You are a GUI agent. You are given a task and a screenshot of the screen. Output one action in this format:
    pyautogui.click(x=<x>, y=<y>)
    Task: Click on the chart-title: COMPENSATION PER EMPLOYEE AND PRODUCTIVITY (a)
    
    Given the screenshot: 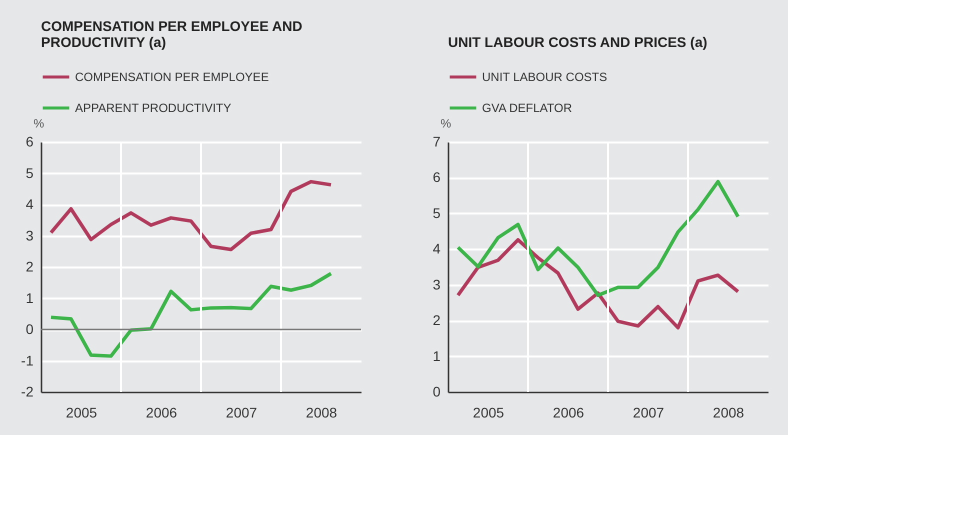 What is the action you would take?
    pyautogui.click(x=171, y=34)
    